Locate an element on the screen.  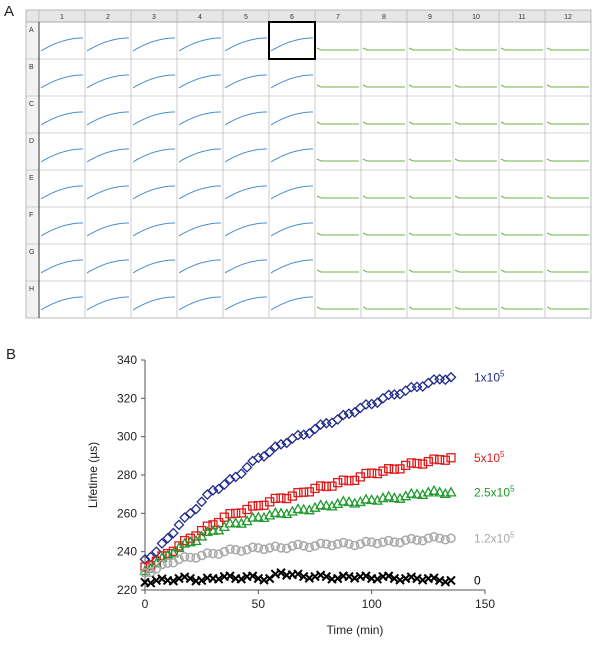
column-label: 4 is located at coordinates (200, 17).